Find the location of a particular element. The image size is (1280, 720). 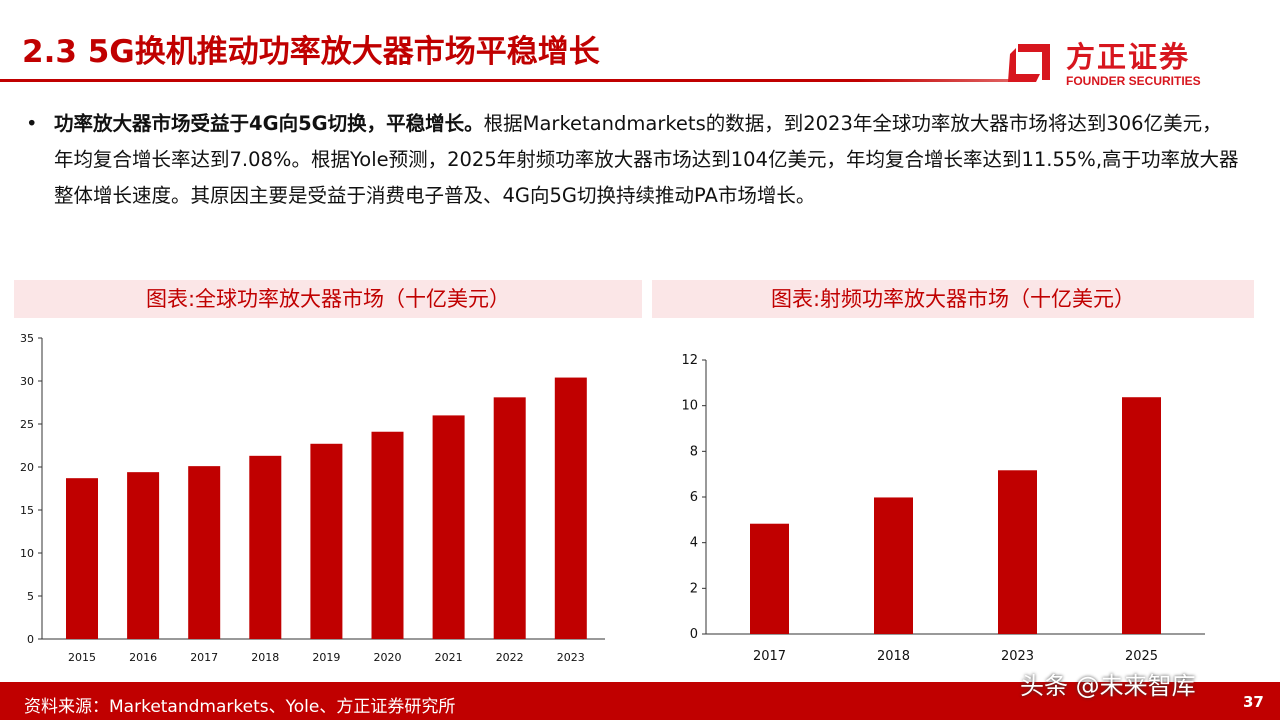

chart1-y-tick-label: 30 is located at coordinates (27, 381).